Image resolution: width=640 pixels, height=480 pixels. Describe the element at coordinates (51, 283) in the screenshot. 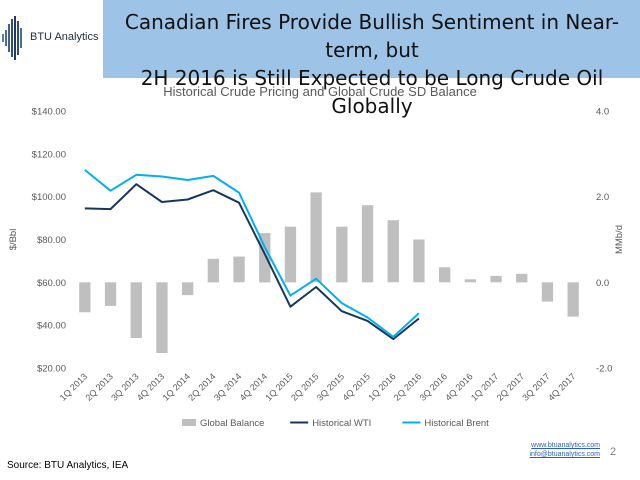

I see `left-tick-label: $60.00` at that location.